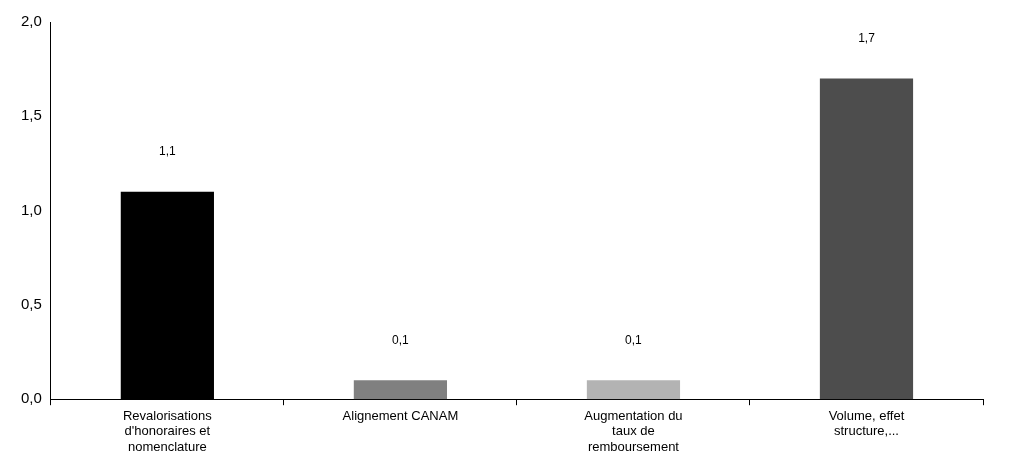 This screenshot has height=466, width=1021. What do you see at coordinates (168, 151) in the screenshot?
I see `data-label: 1,1` at bounding box center [168, 151].